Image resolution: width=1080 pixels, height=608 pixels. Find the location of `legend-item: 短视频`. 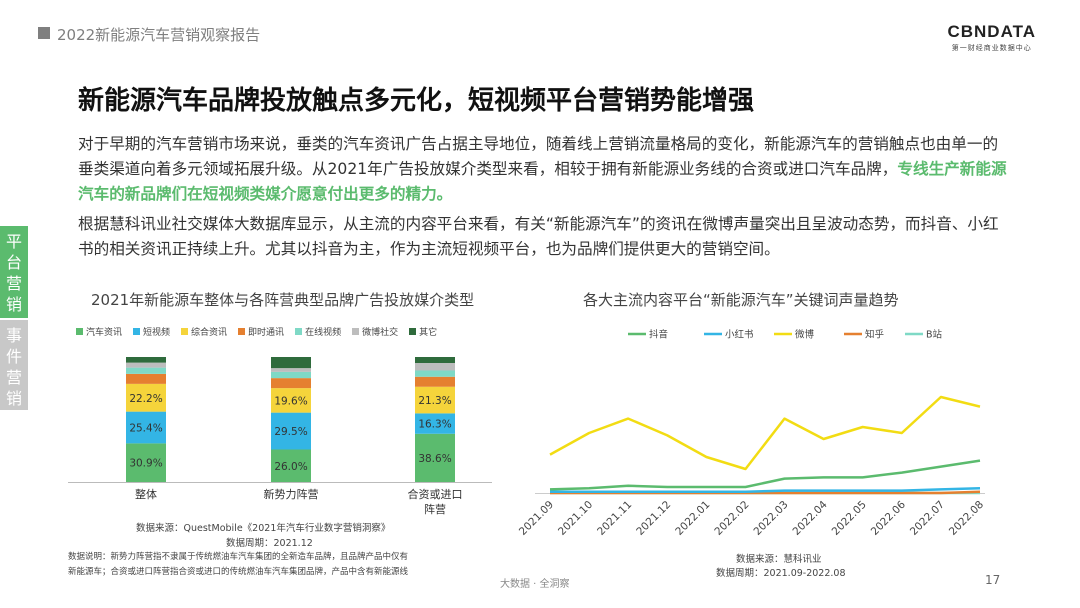

legend-item: 短视频 is located at coordinates (151, 331).